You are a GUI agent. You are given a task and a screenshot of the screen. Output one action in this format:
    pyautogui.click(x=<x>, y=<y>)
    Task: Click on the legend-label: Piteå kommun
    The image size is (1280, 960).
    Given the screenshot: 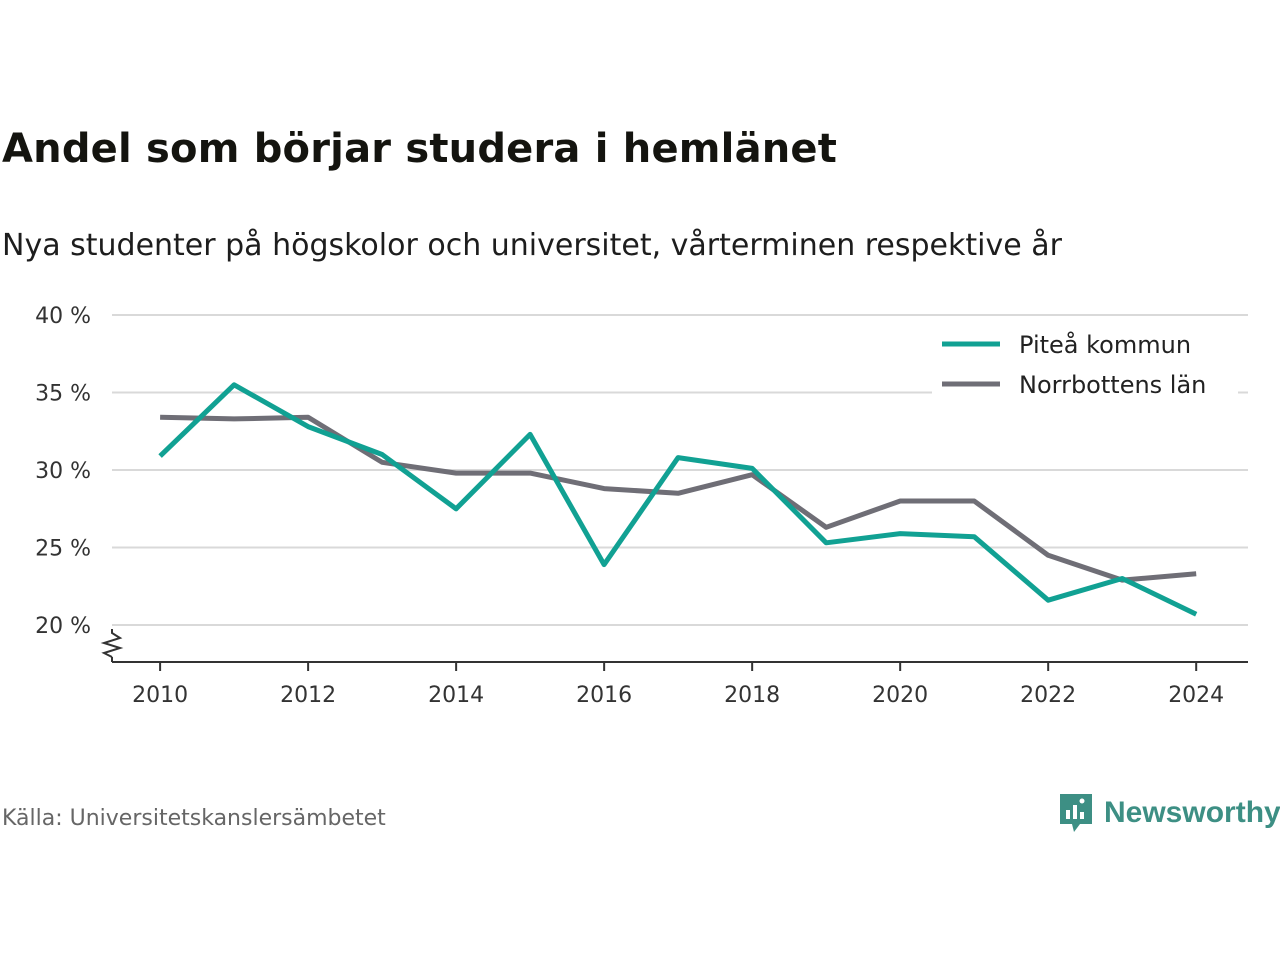 What is the action you would take?
    pyautogui.click(x=1105, y=344)
    